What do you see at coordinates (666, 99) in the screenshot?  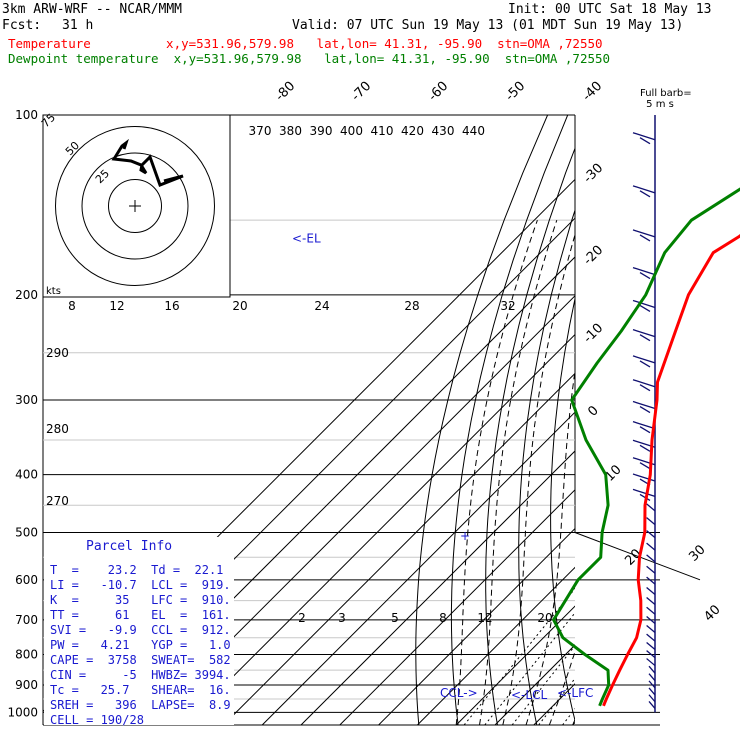 I see `barb-key-label: Full barb= 5 m s` at bounding box center [666, 99].